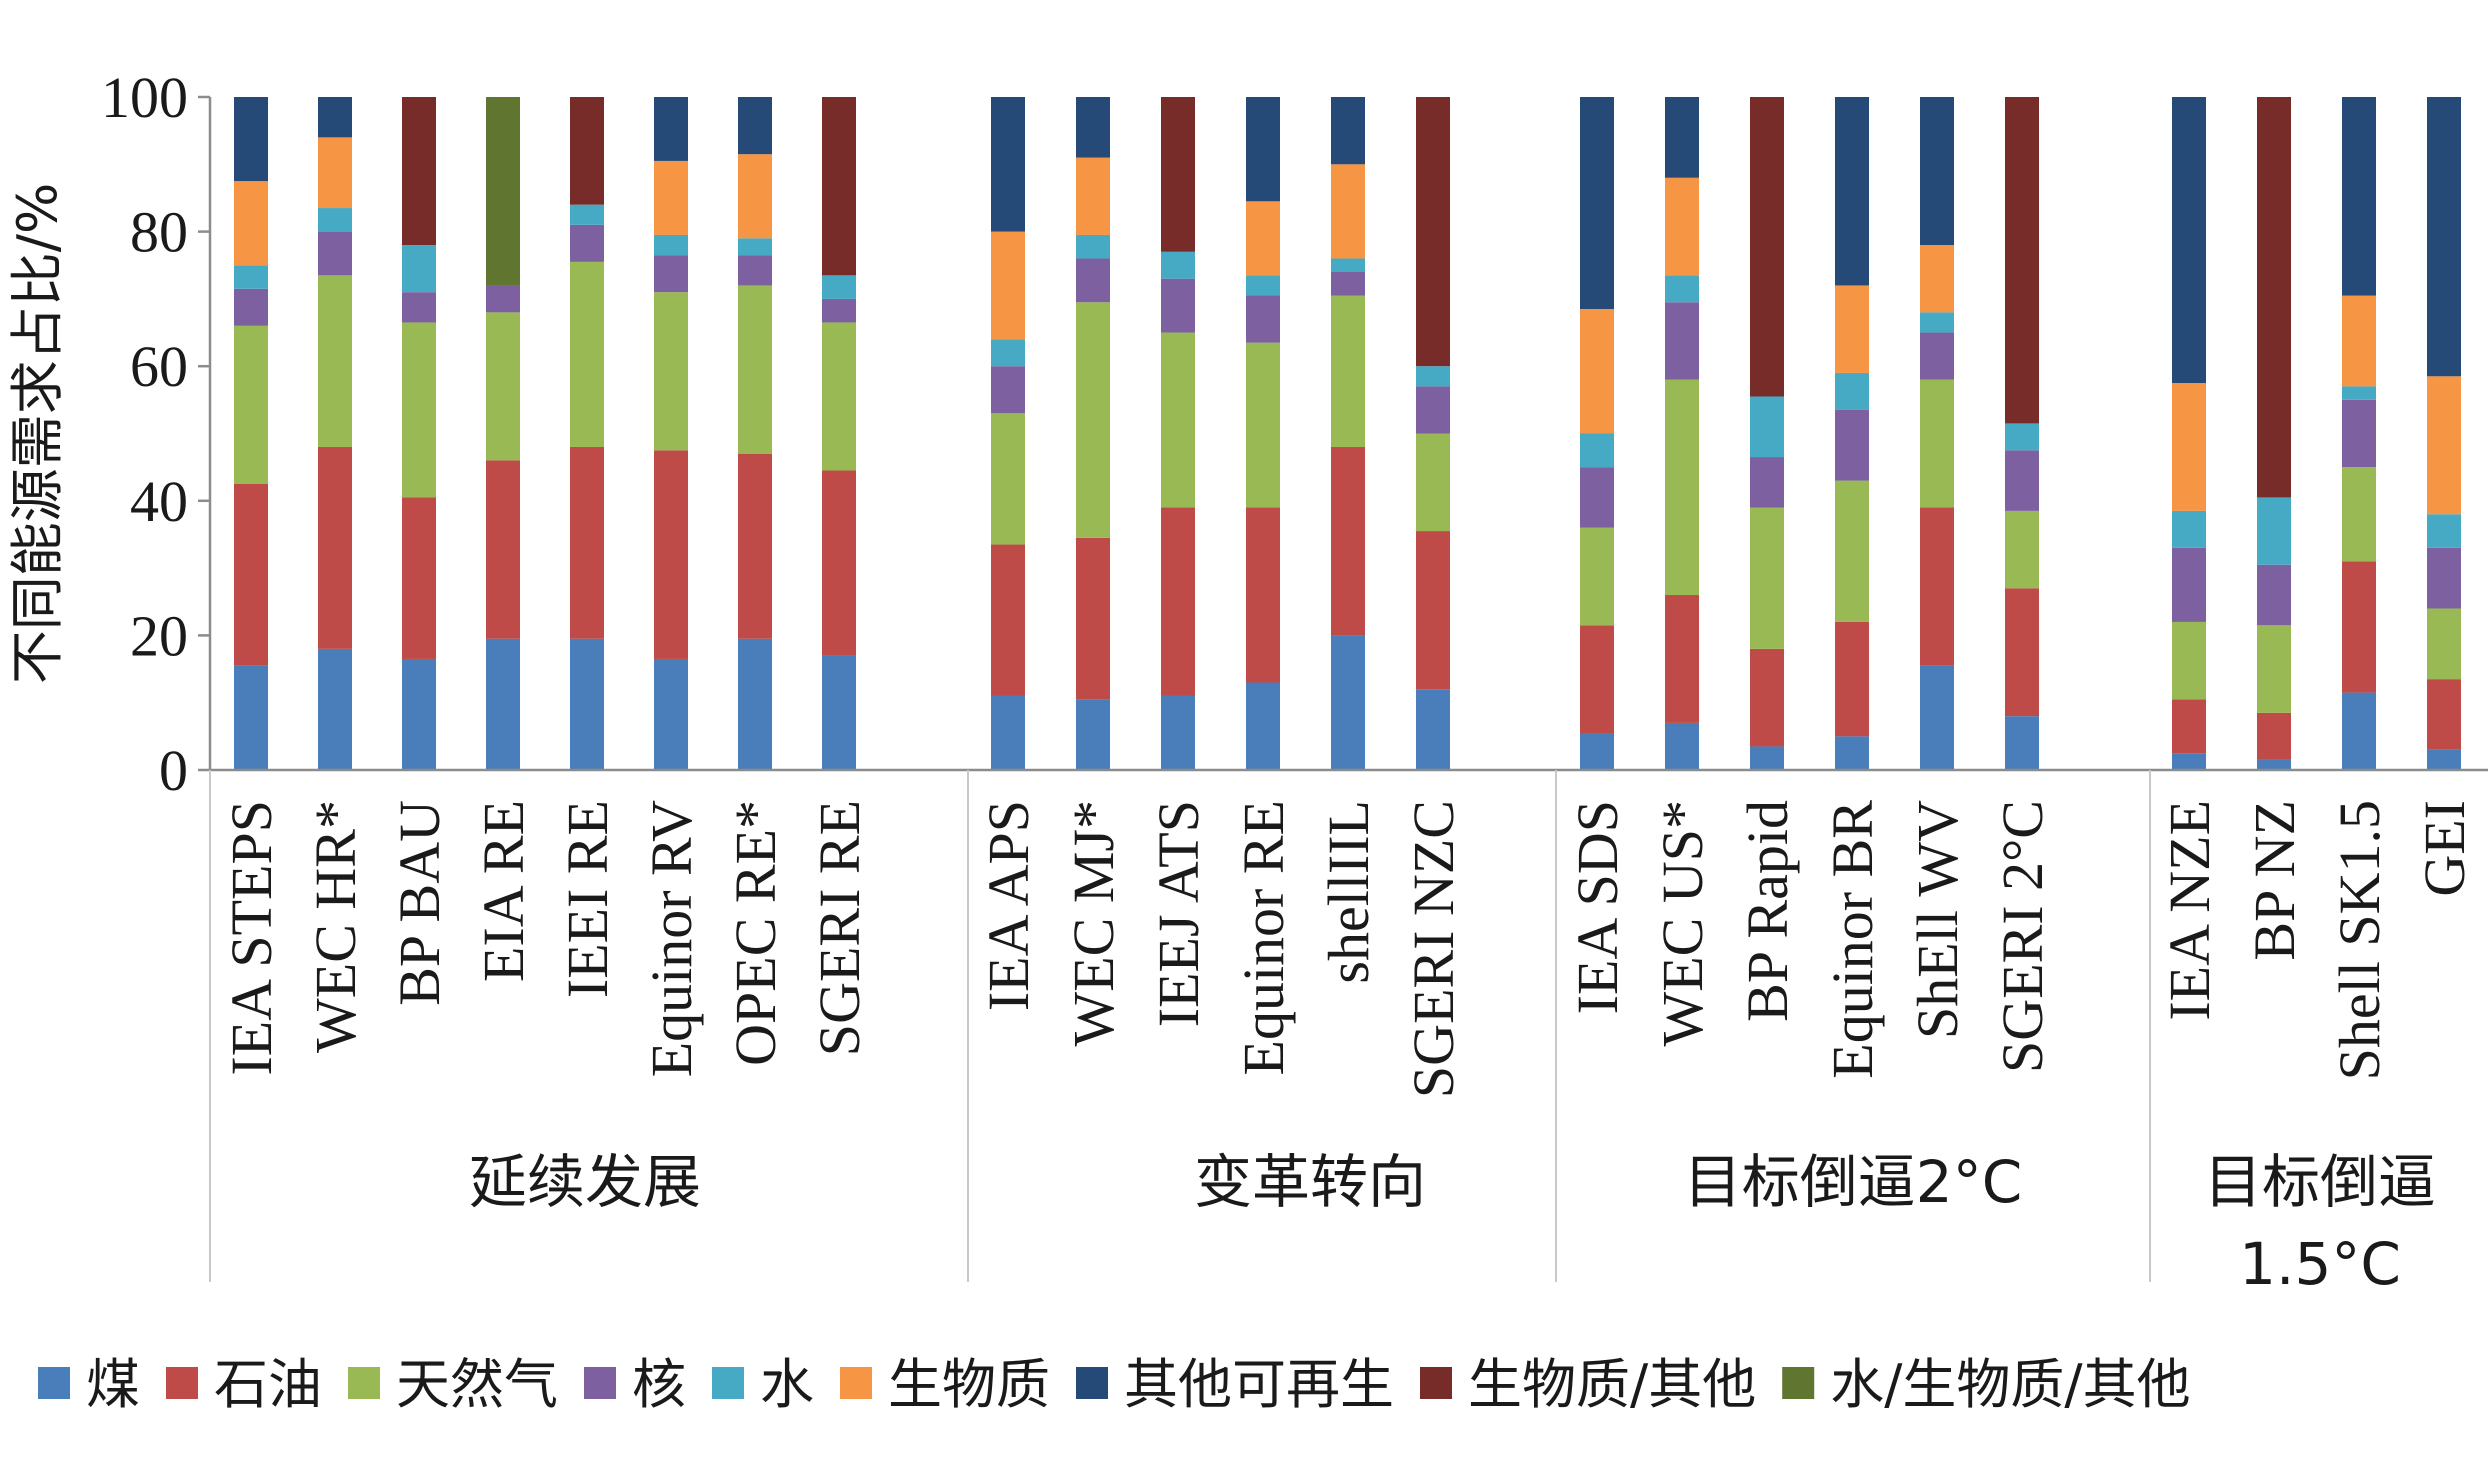 This screenshot has width=2492, height=1476. I want to click on category-label: IEA APS, so click(1008, 905).